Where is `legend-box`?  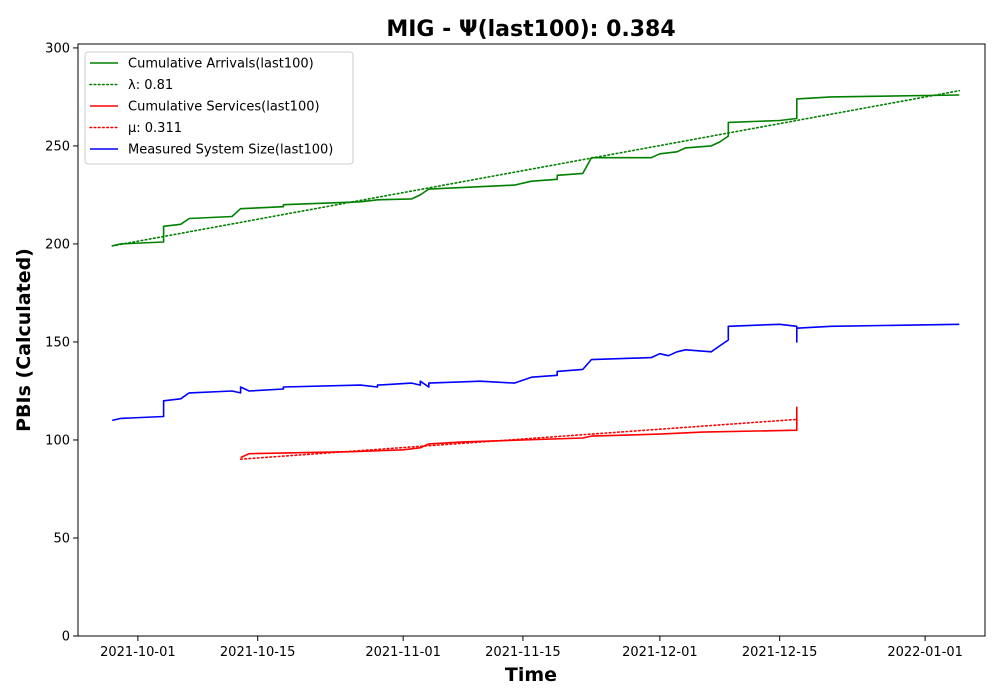 legend-box is located at coordinates (219, 108).